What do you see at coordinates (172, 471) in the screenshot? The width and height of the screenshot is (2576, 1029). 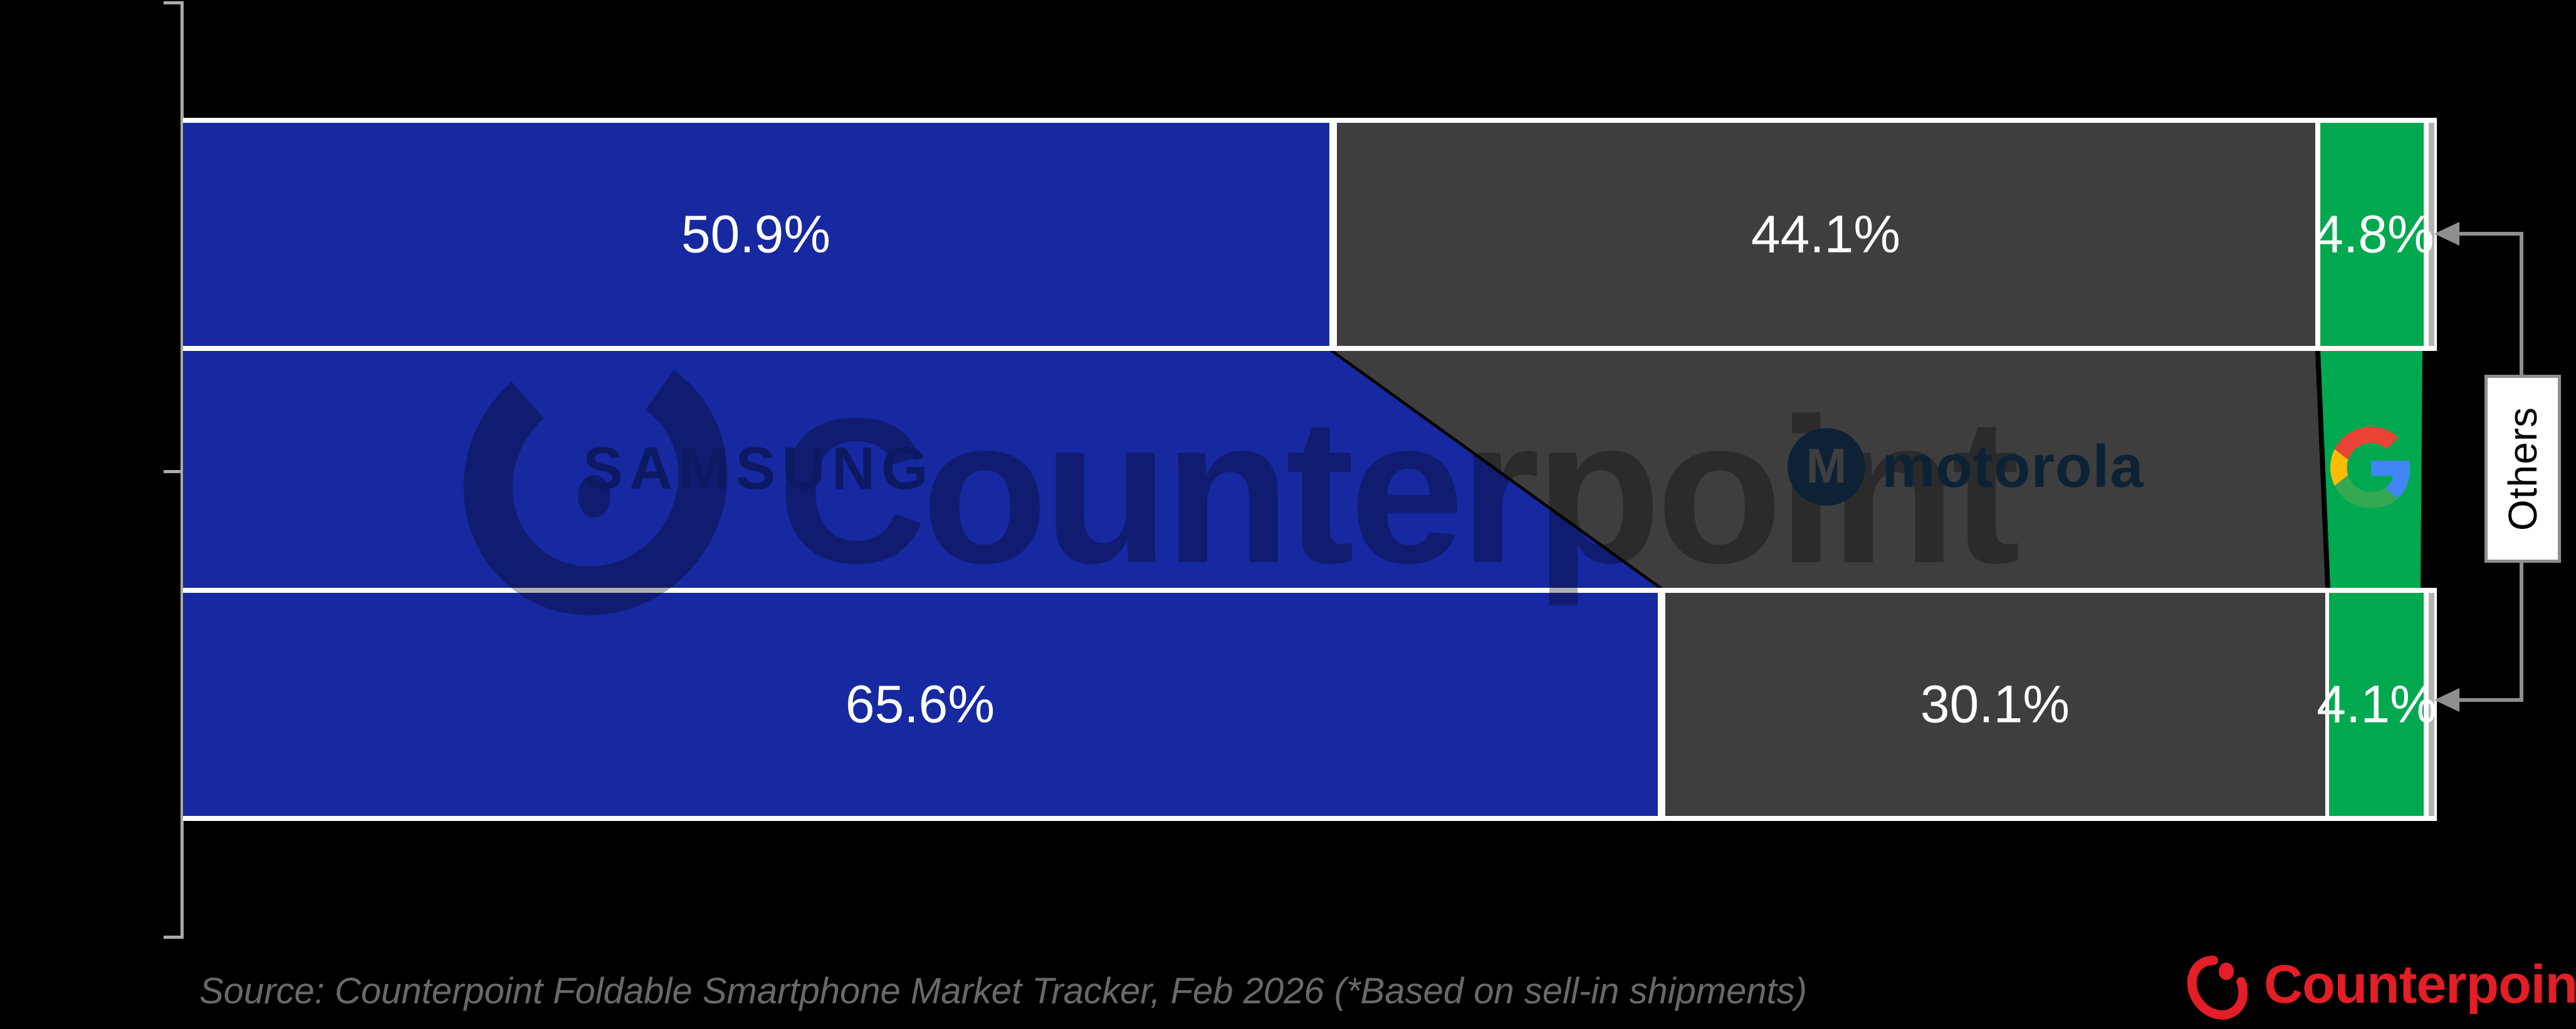 I see `axis-tick-middle` at bounding box center [172, 471].